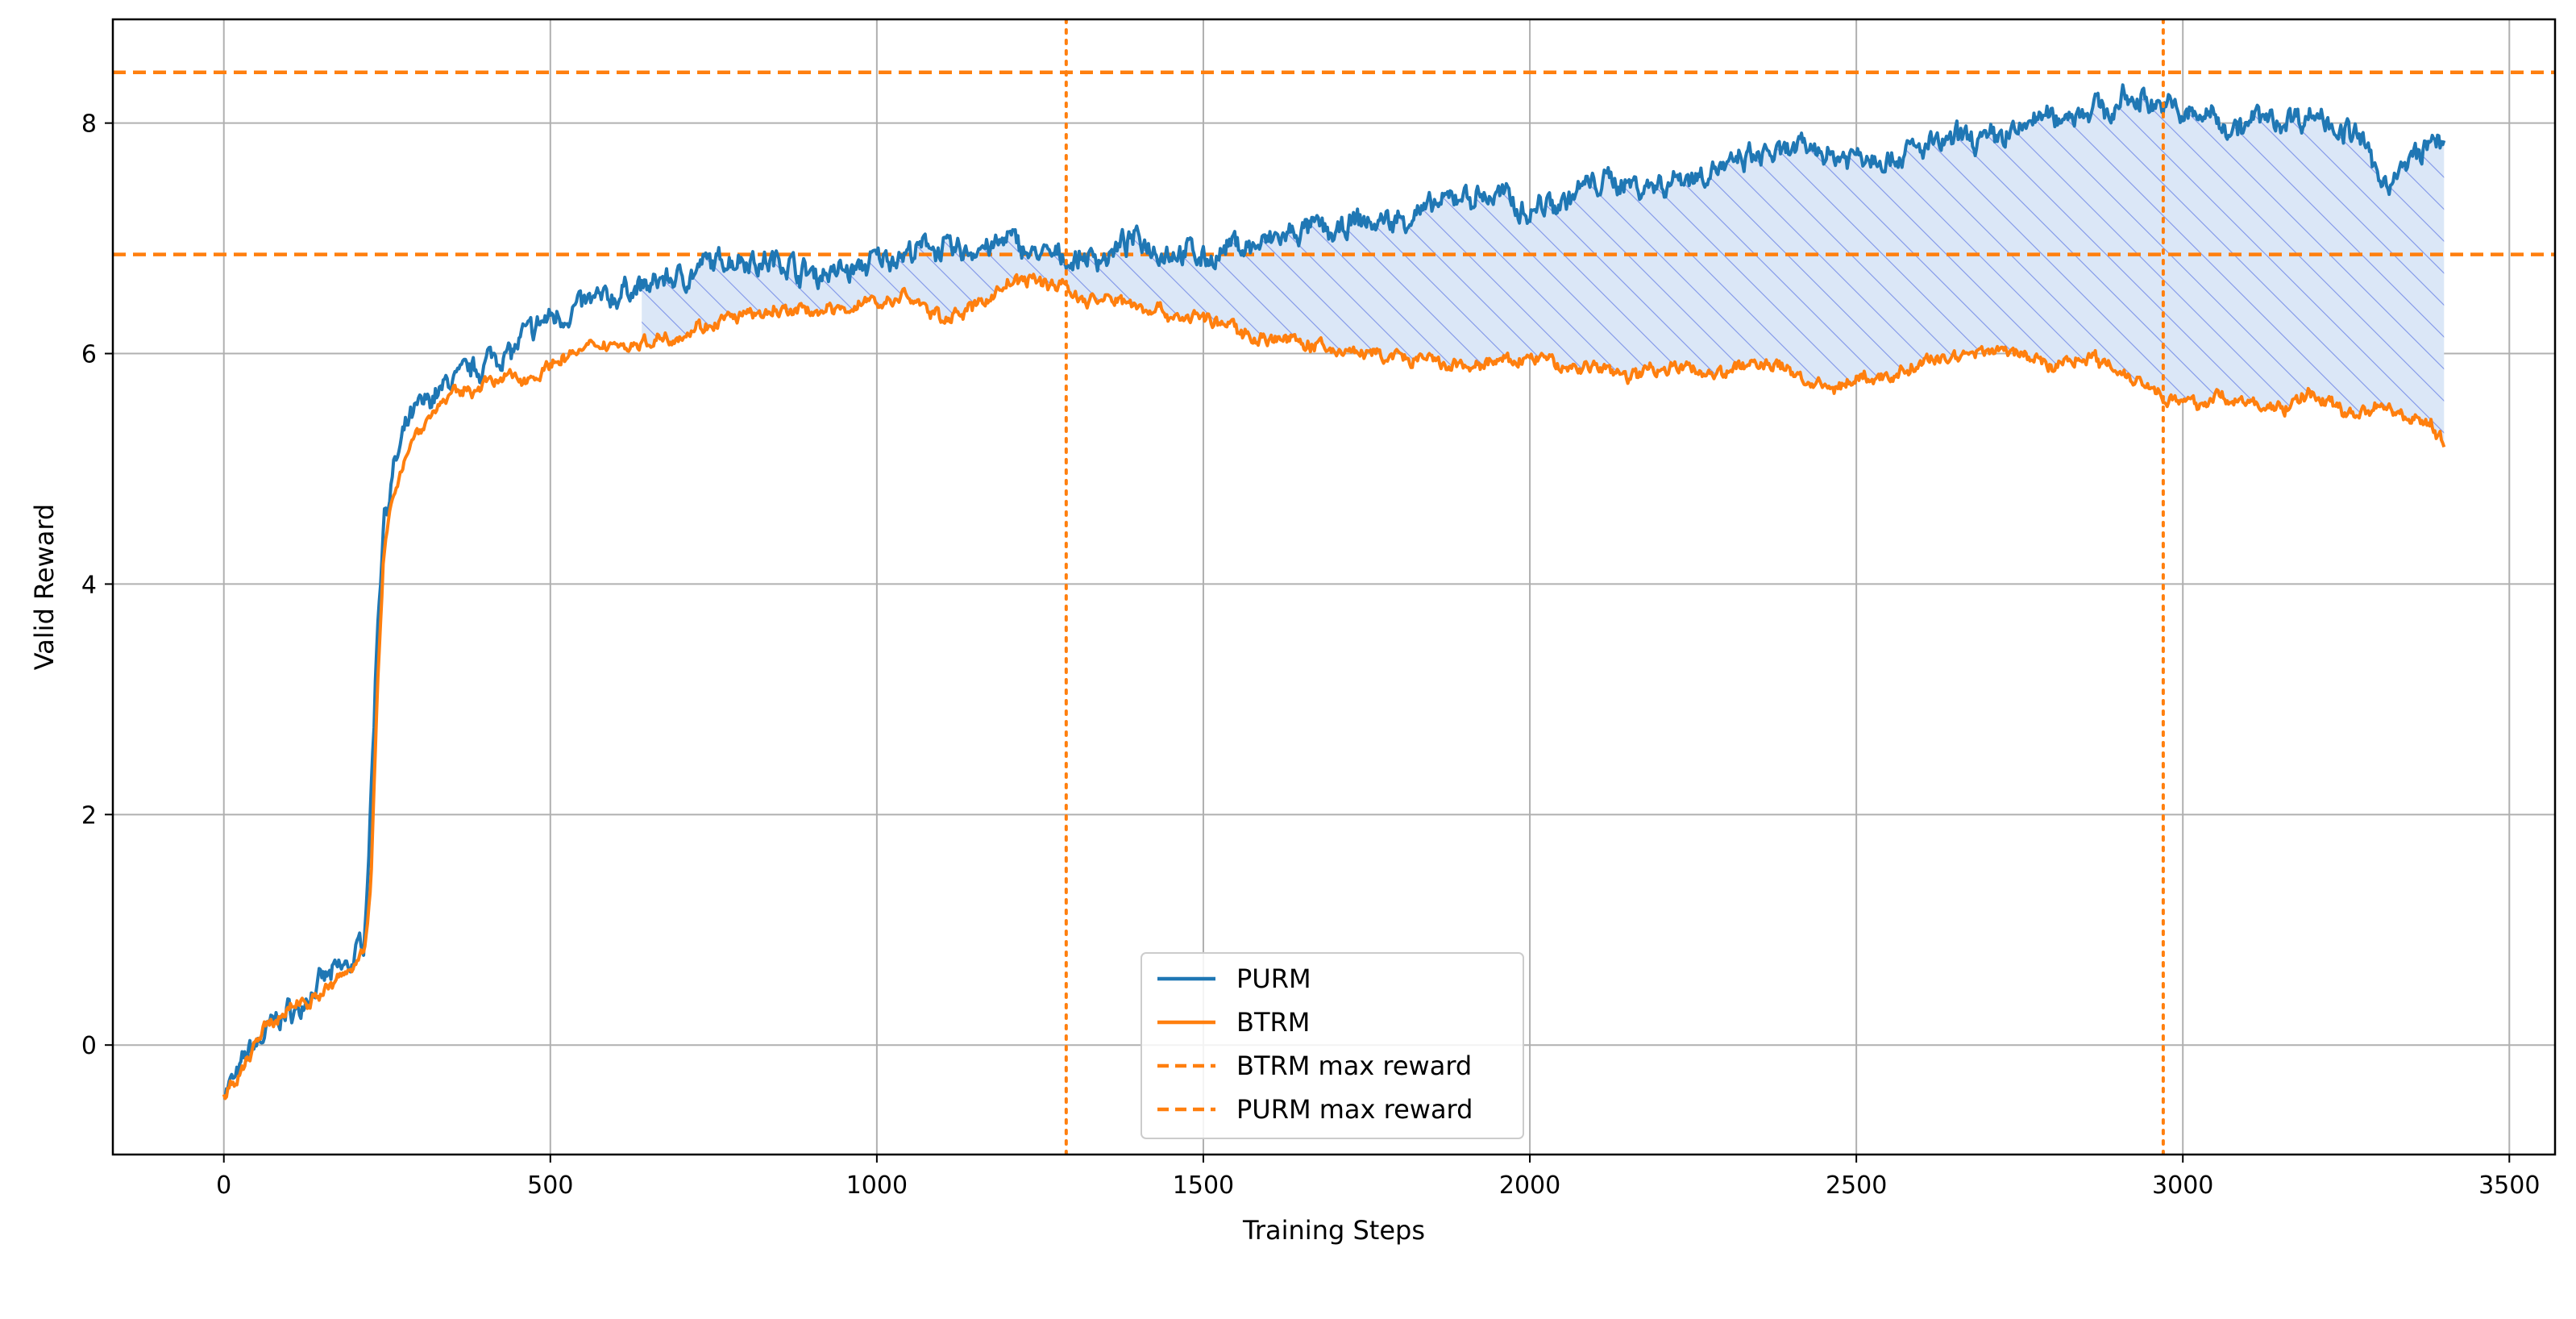  What do you see at coordinates (89, 1046) in the screenshot?
I see `y-tick-label: 0` at bounding box center [89, 1046].